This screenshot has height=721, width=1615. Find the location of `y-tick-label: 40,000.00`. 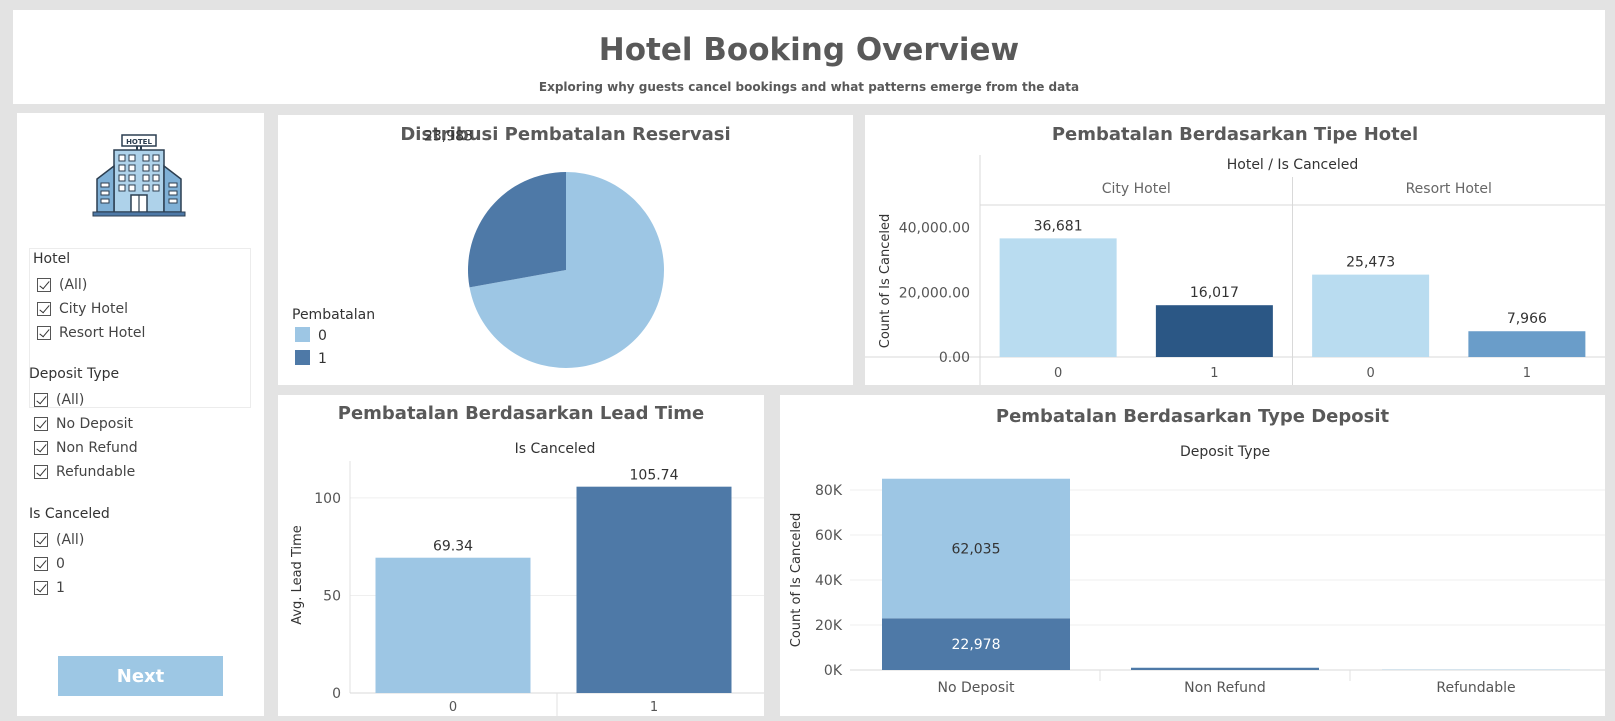

y-tick-label: 40,000.00 is located at coordinates (934, 229).